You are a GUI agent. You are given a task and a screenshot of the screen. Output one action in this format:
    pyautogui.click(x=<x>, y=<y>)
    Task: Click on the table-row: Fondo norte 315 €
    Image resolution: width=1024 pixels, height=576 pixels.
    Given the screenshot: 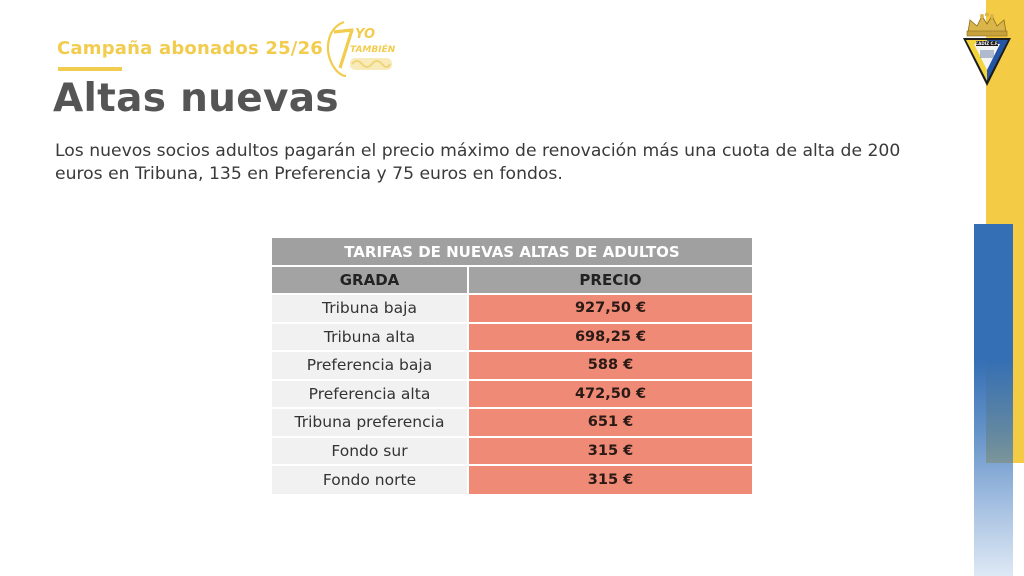 What is the action you would take?
    pyautogui.click(x=512, y=479)
    